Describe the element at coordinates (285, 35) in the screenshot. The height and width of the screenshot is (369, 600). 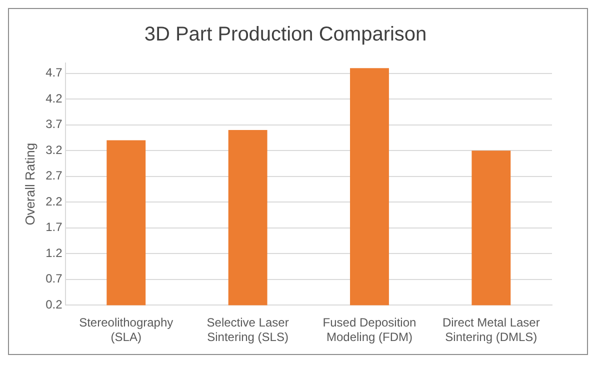
I see `chart-title: 3D Part Production Comparison` at that location.